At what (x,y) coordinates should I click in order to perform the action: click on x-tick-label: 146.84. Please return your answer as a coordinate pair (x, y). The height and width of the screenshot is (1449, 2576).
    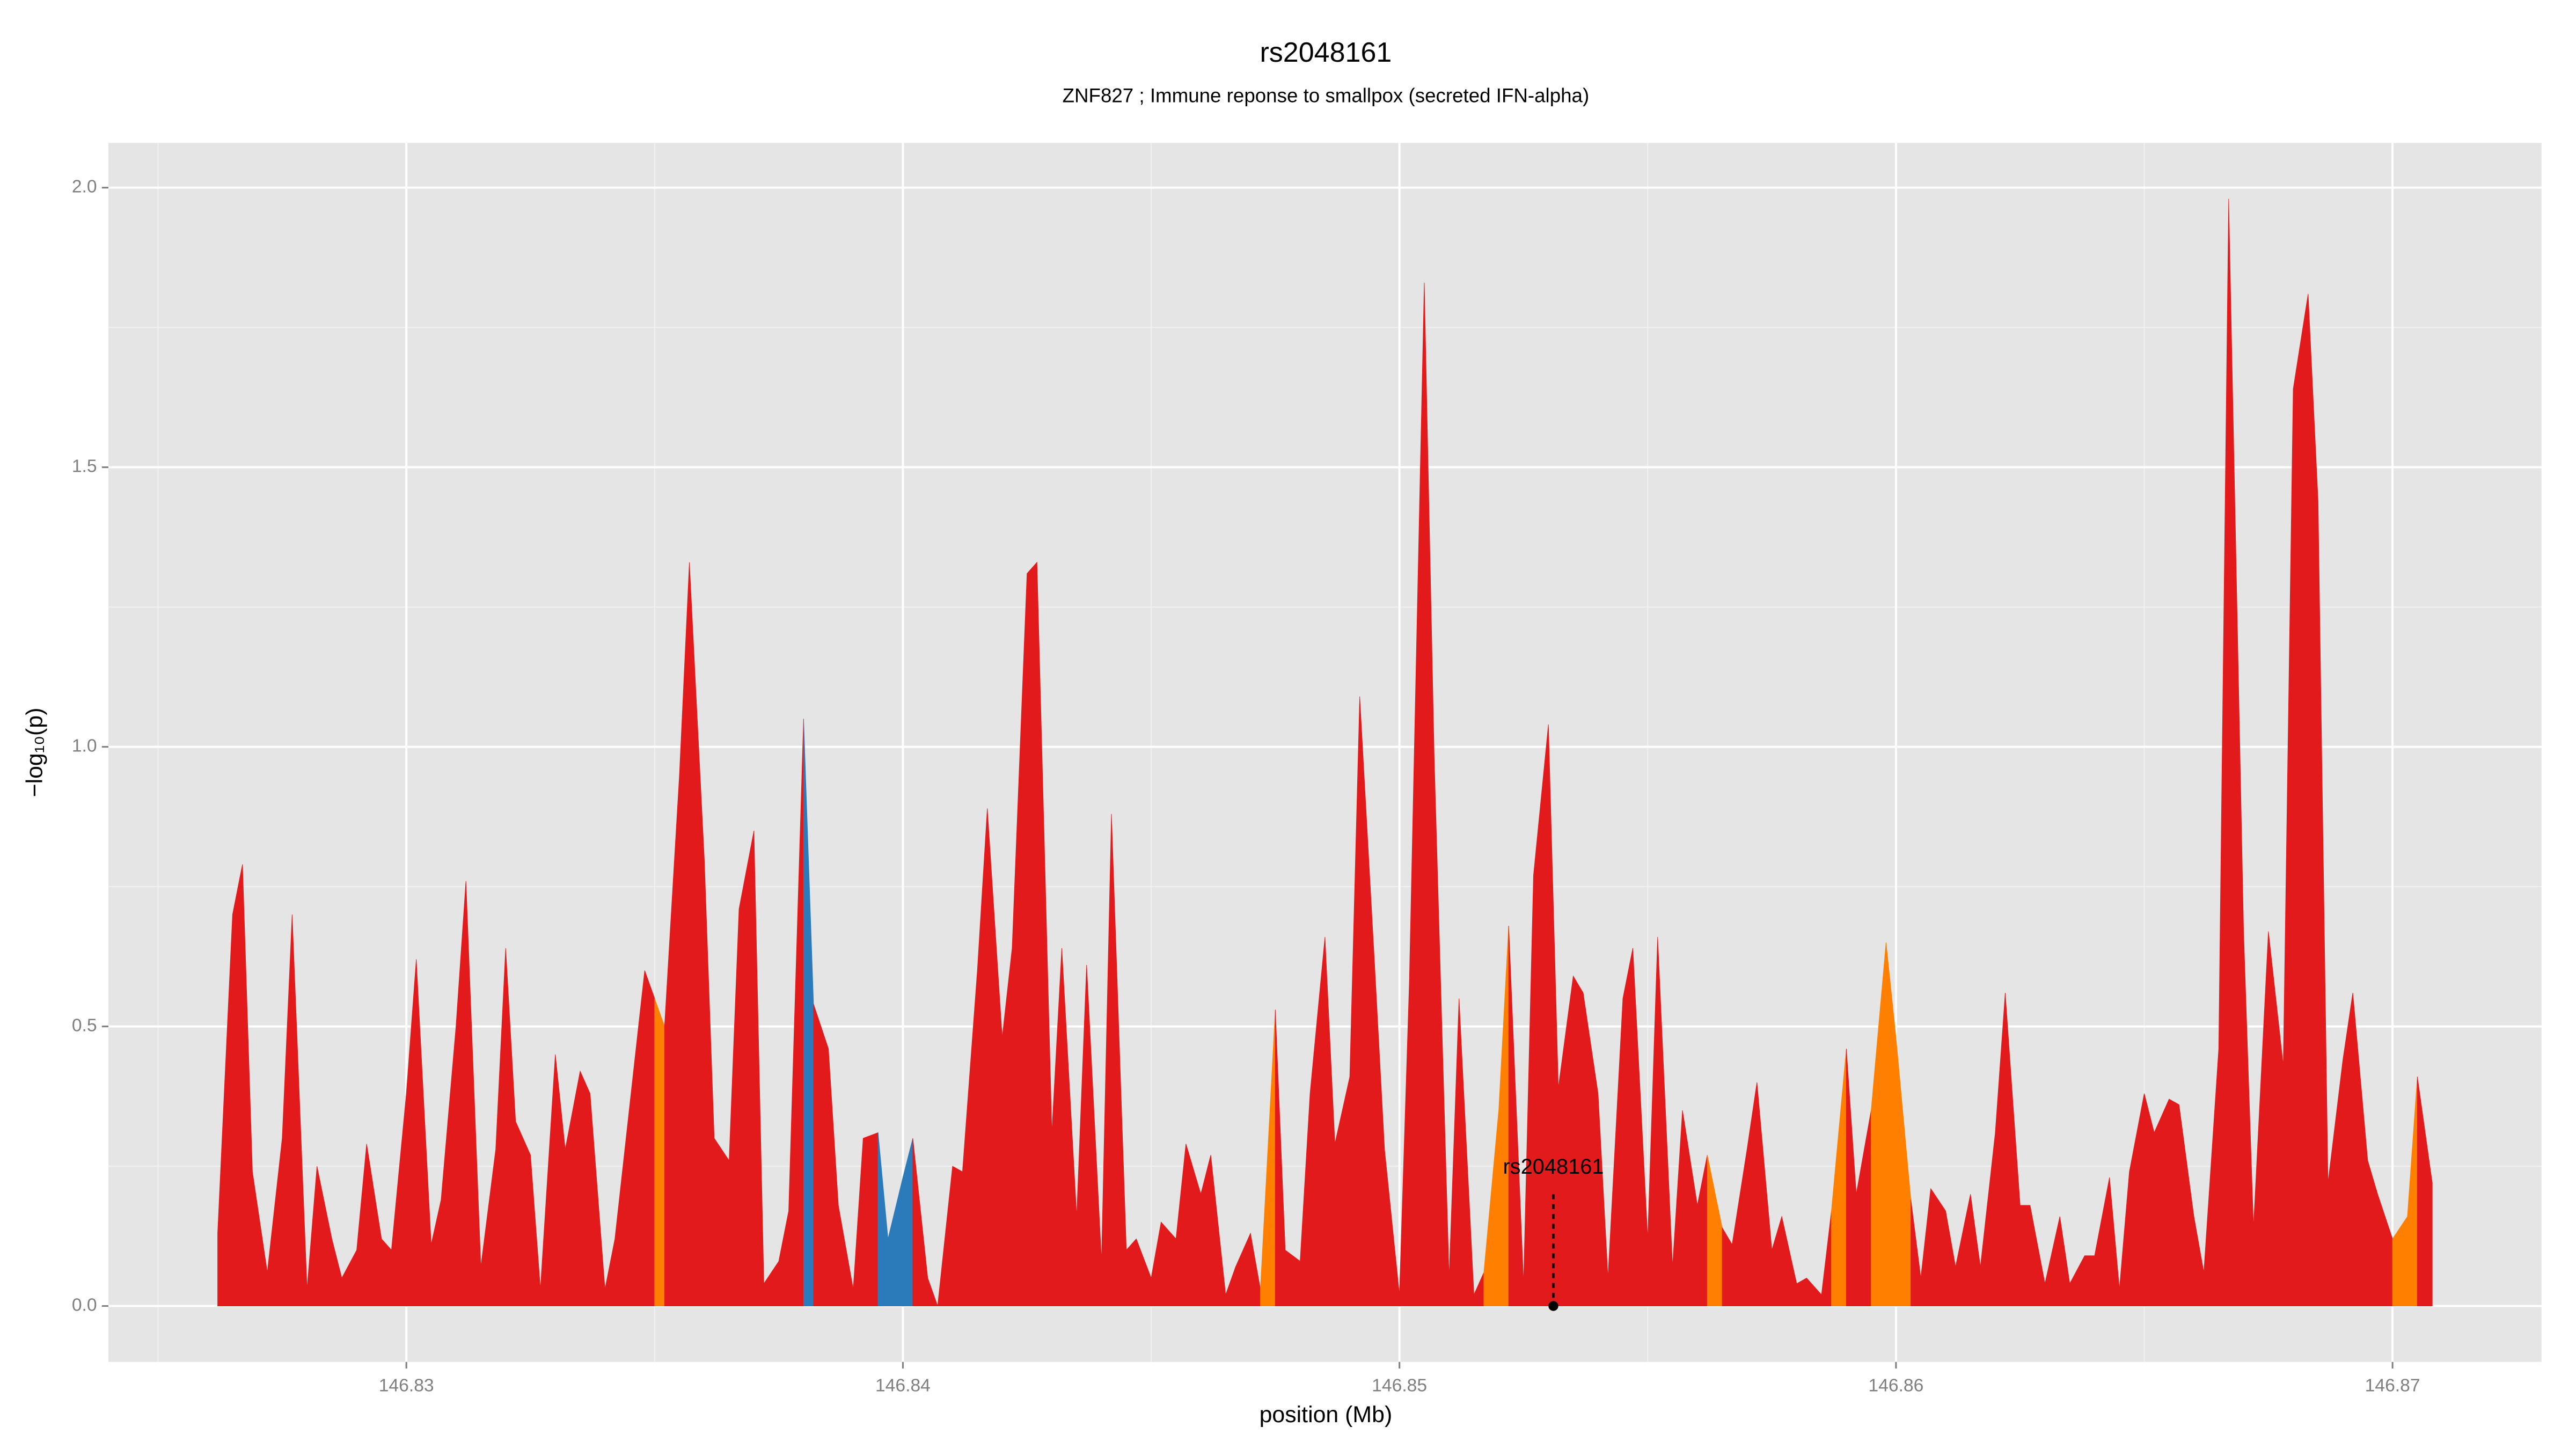
    Looking at the image, I should click on (903, 1386).